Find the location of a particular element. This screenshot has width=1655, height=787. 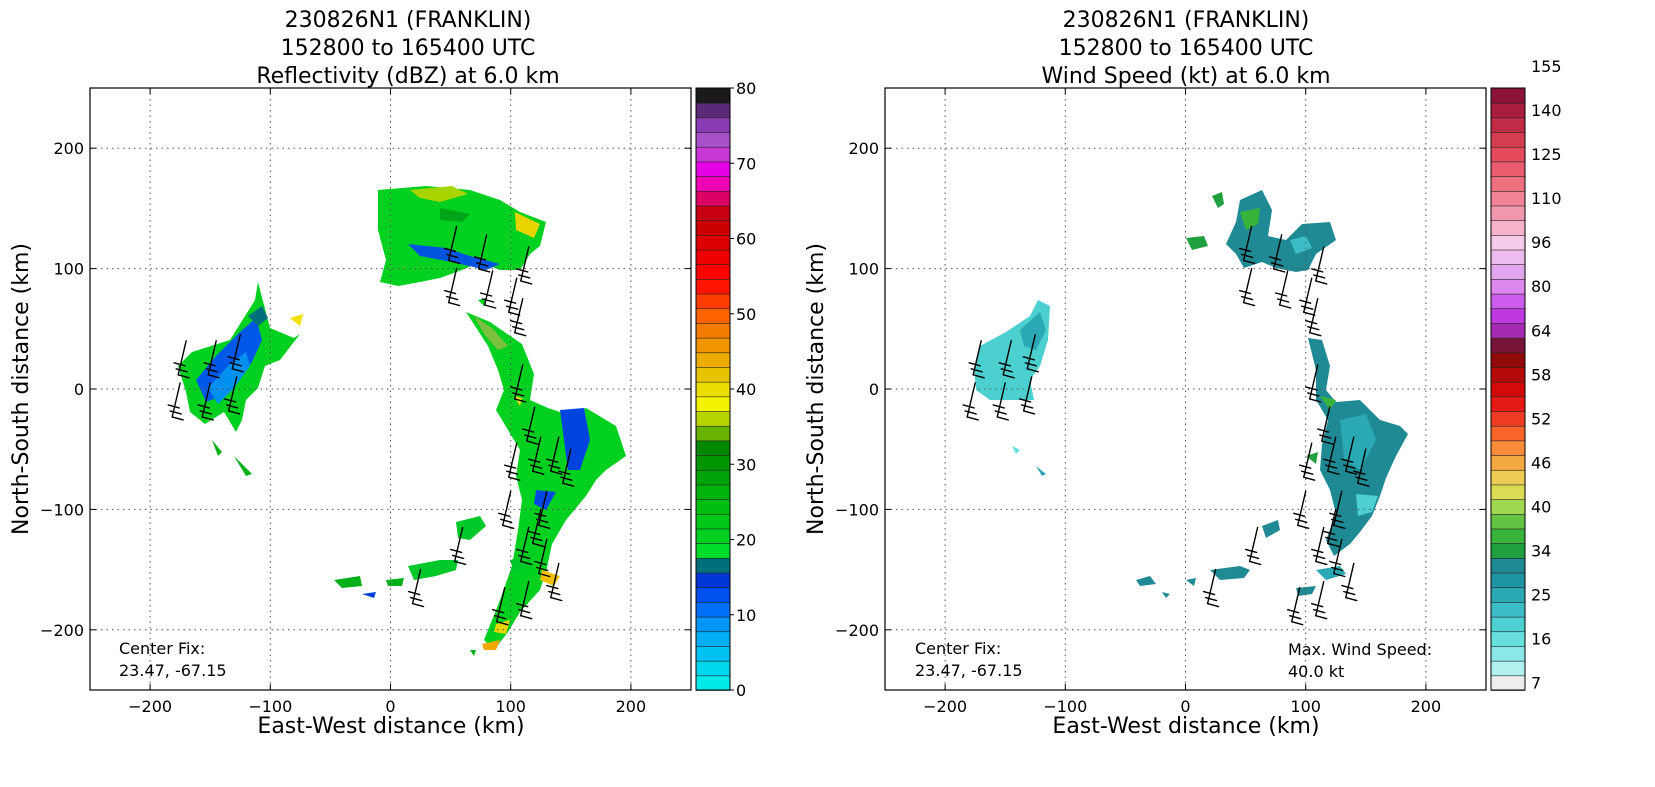

colorbar-label-14: 155 is located at coordinates (1546, 66).